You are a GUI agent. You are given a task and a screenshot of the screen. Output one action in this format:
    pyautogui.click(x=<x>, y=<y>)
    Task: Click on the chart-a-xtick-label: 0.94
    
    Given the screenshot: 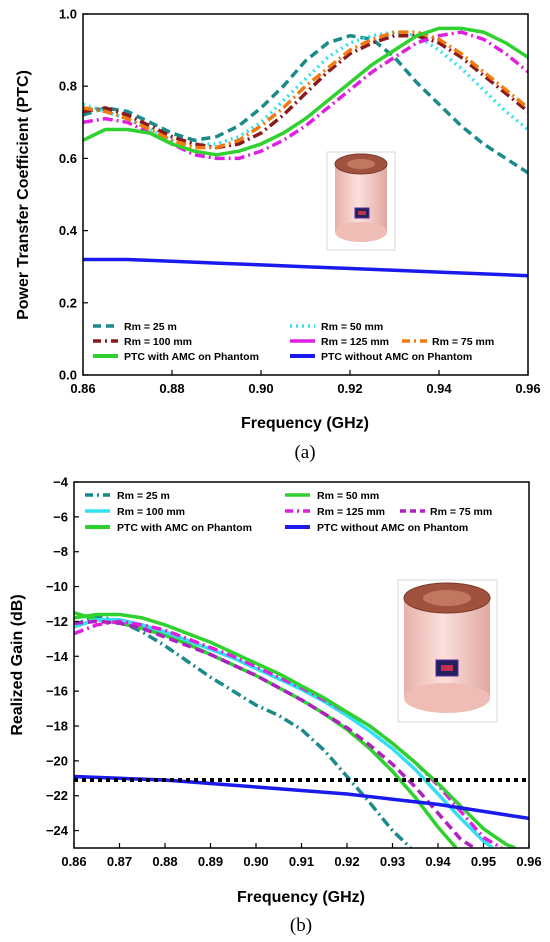 What is the action you would take?
    pyautogui.click(x=439, y=388)
    